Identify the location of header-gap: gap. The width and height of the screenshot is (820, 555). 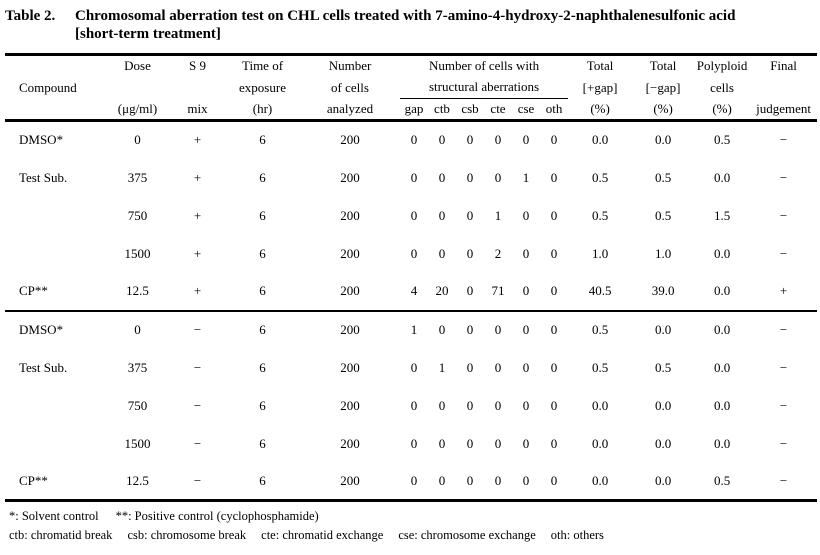
(414, 108).